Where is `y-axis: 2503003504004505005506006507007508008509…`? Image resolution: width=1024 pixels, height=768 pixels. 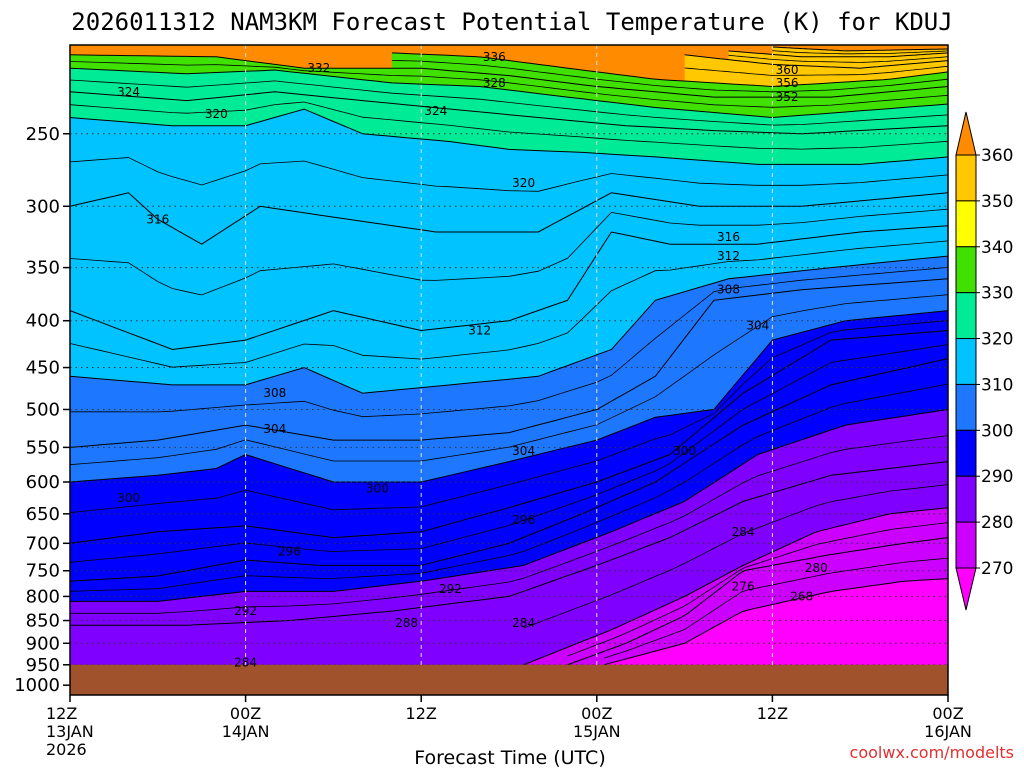 y-axis: 2503003504004505005506006507007508008509… is located at coordinates (42, 410).